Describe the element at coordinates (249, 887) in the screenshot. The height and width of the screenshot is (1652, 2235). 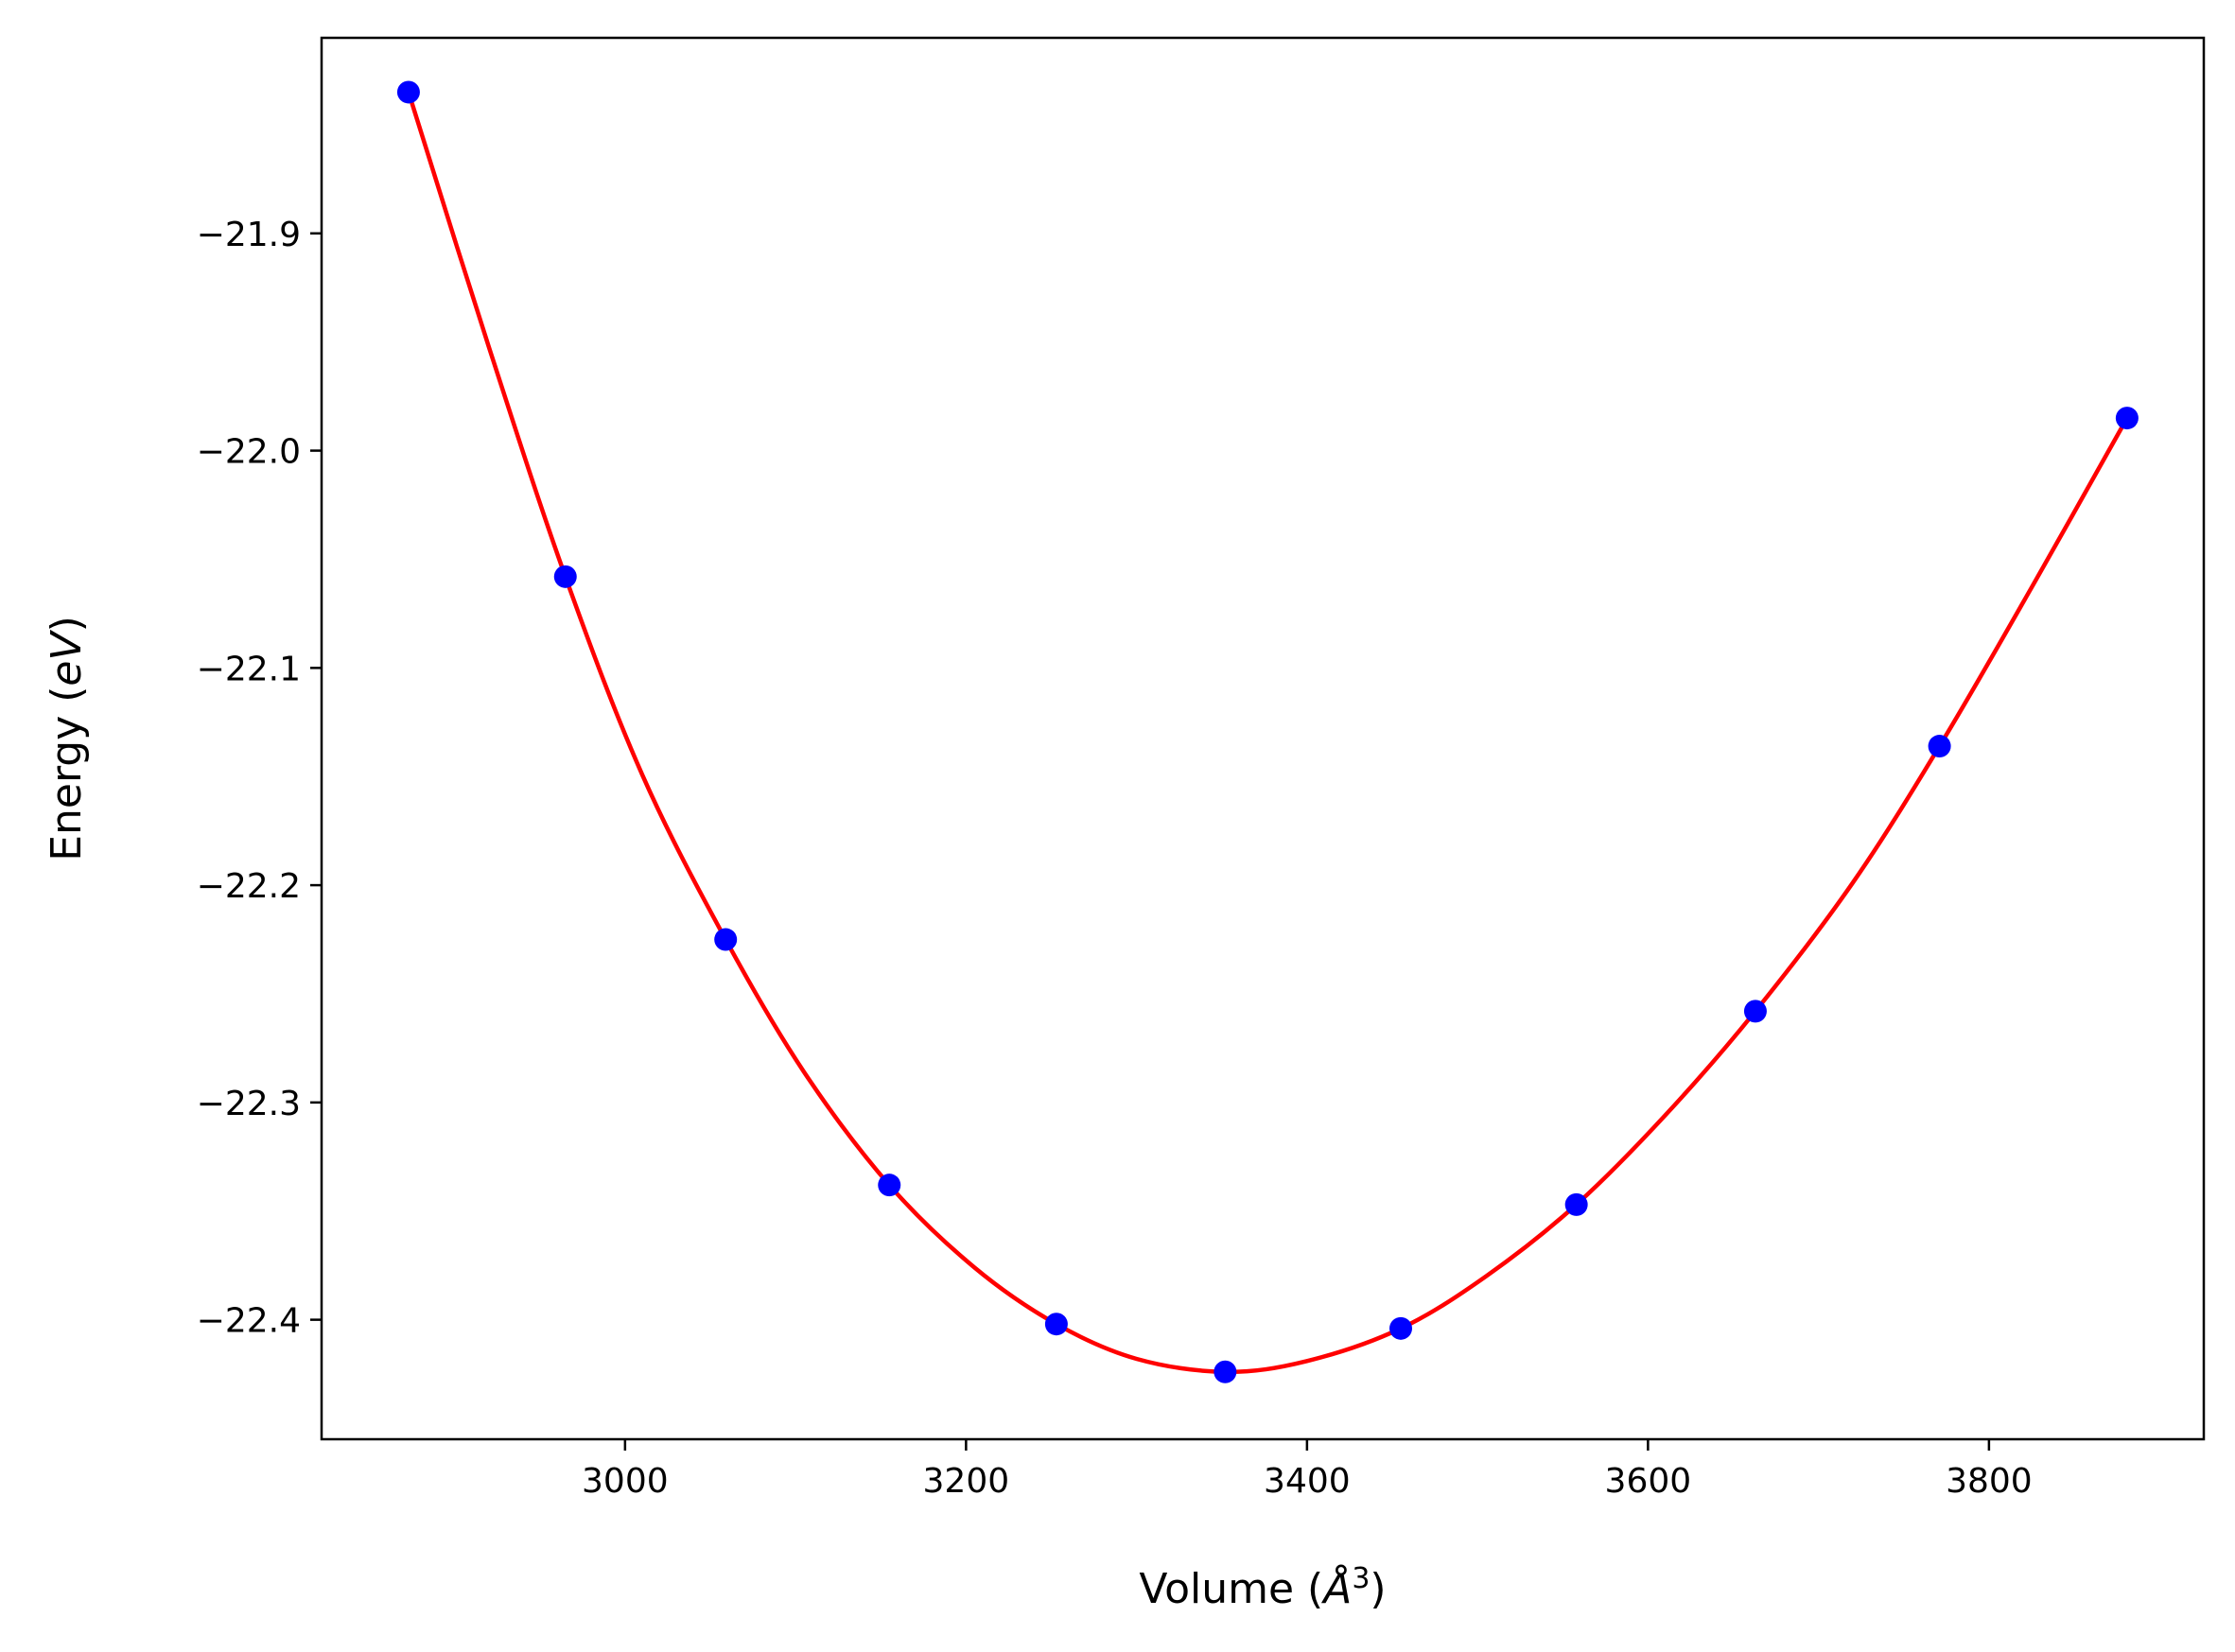
I see `y-tick-label: −22.2` at that location.